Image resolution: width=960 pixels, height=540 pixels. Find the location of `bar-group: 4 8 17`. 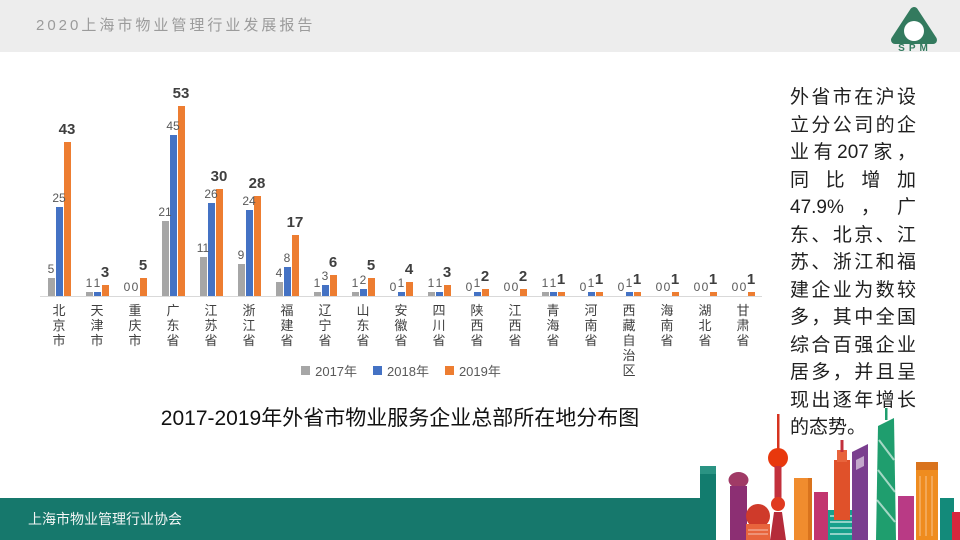

bar-group: 4 8 17 is located at coordinates (287, 187).